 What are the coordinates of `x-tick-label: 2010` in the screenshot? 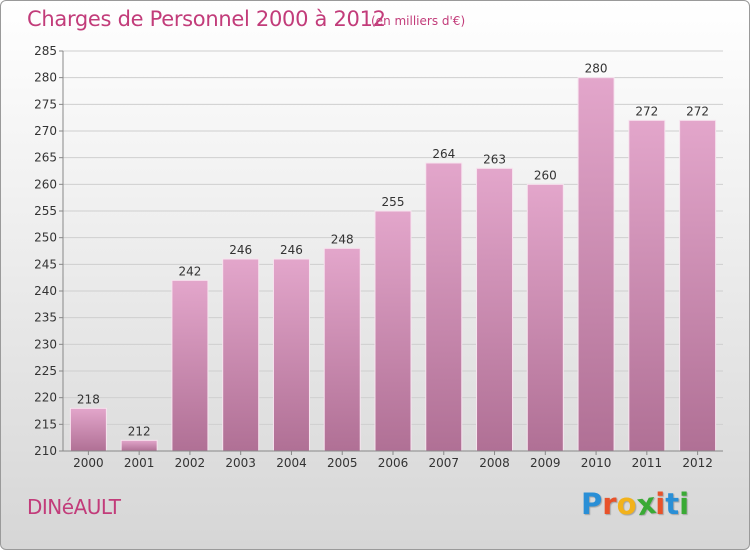 It's located at (596, 463).